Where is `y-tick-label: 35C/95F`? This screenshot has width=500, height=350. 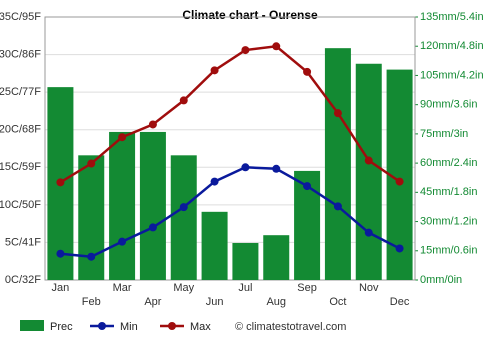
y-tick-label: 35C/95F is located at coordinates (20, 17).